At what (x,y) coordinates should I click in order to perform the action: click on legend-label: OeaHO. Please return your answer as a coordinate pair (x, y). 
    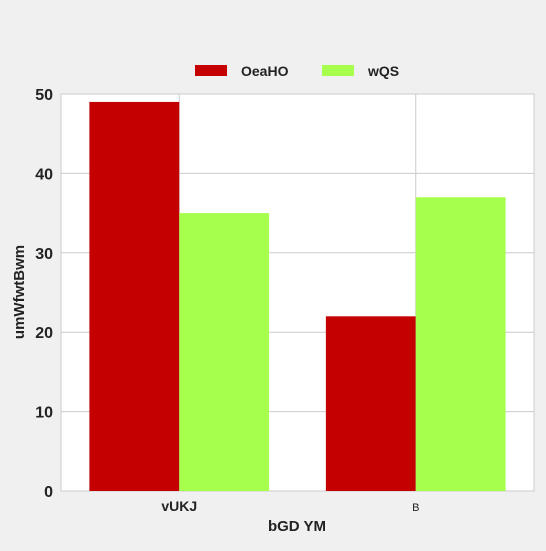
    Looking at the image, I should click on (265, 71).